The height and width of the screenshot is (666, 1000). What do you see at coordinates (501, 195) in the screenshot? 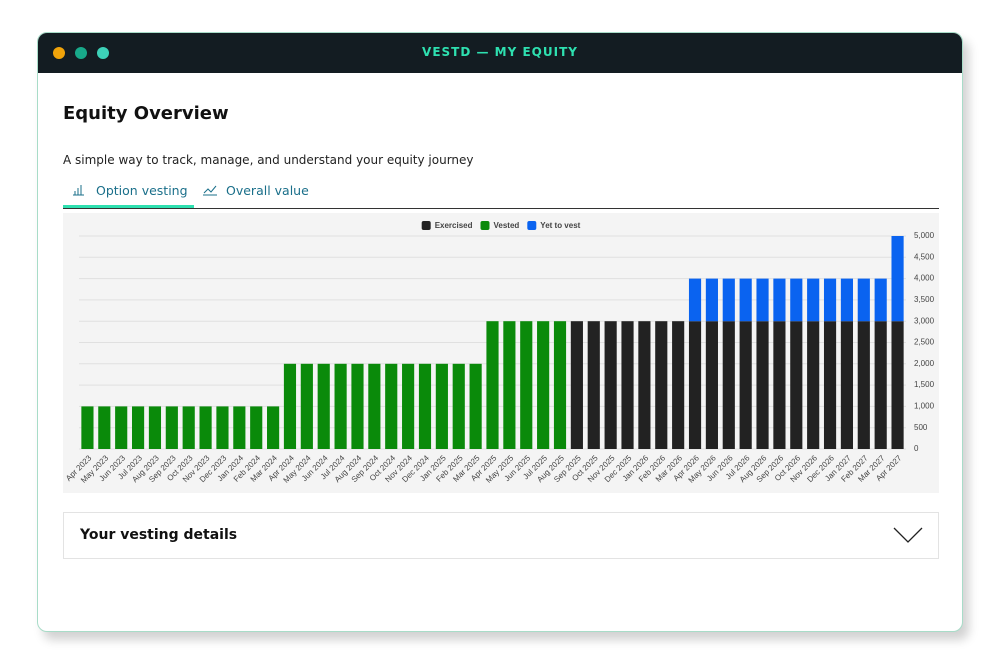
I see `tab-bar: Option vesting Overall value` at bounding box center [501, 195].